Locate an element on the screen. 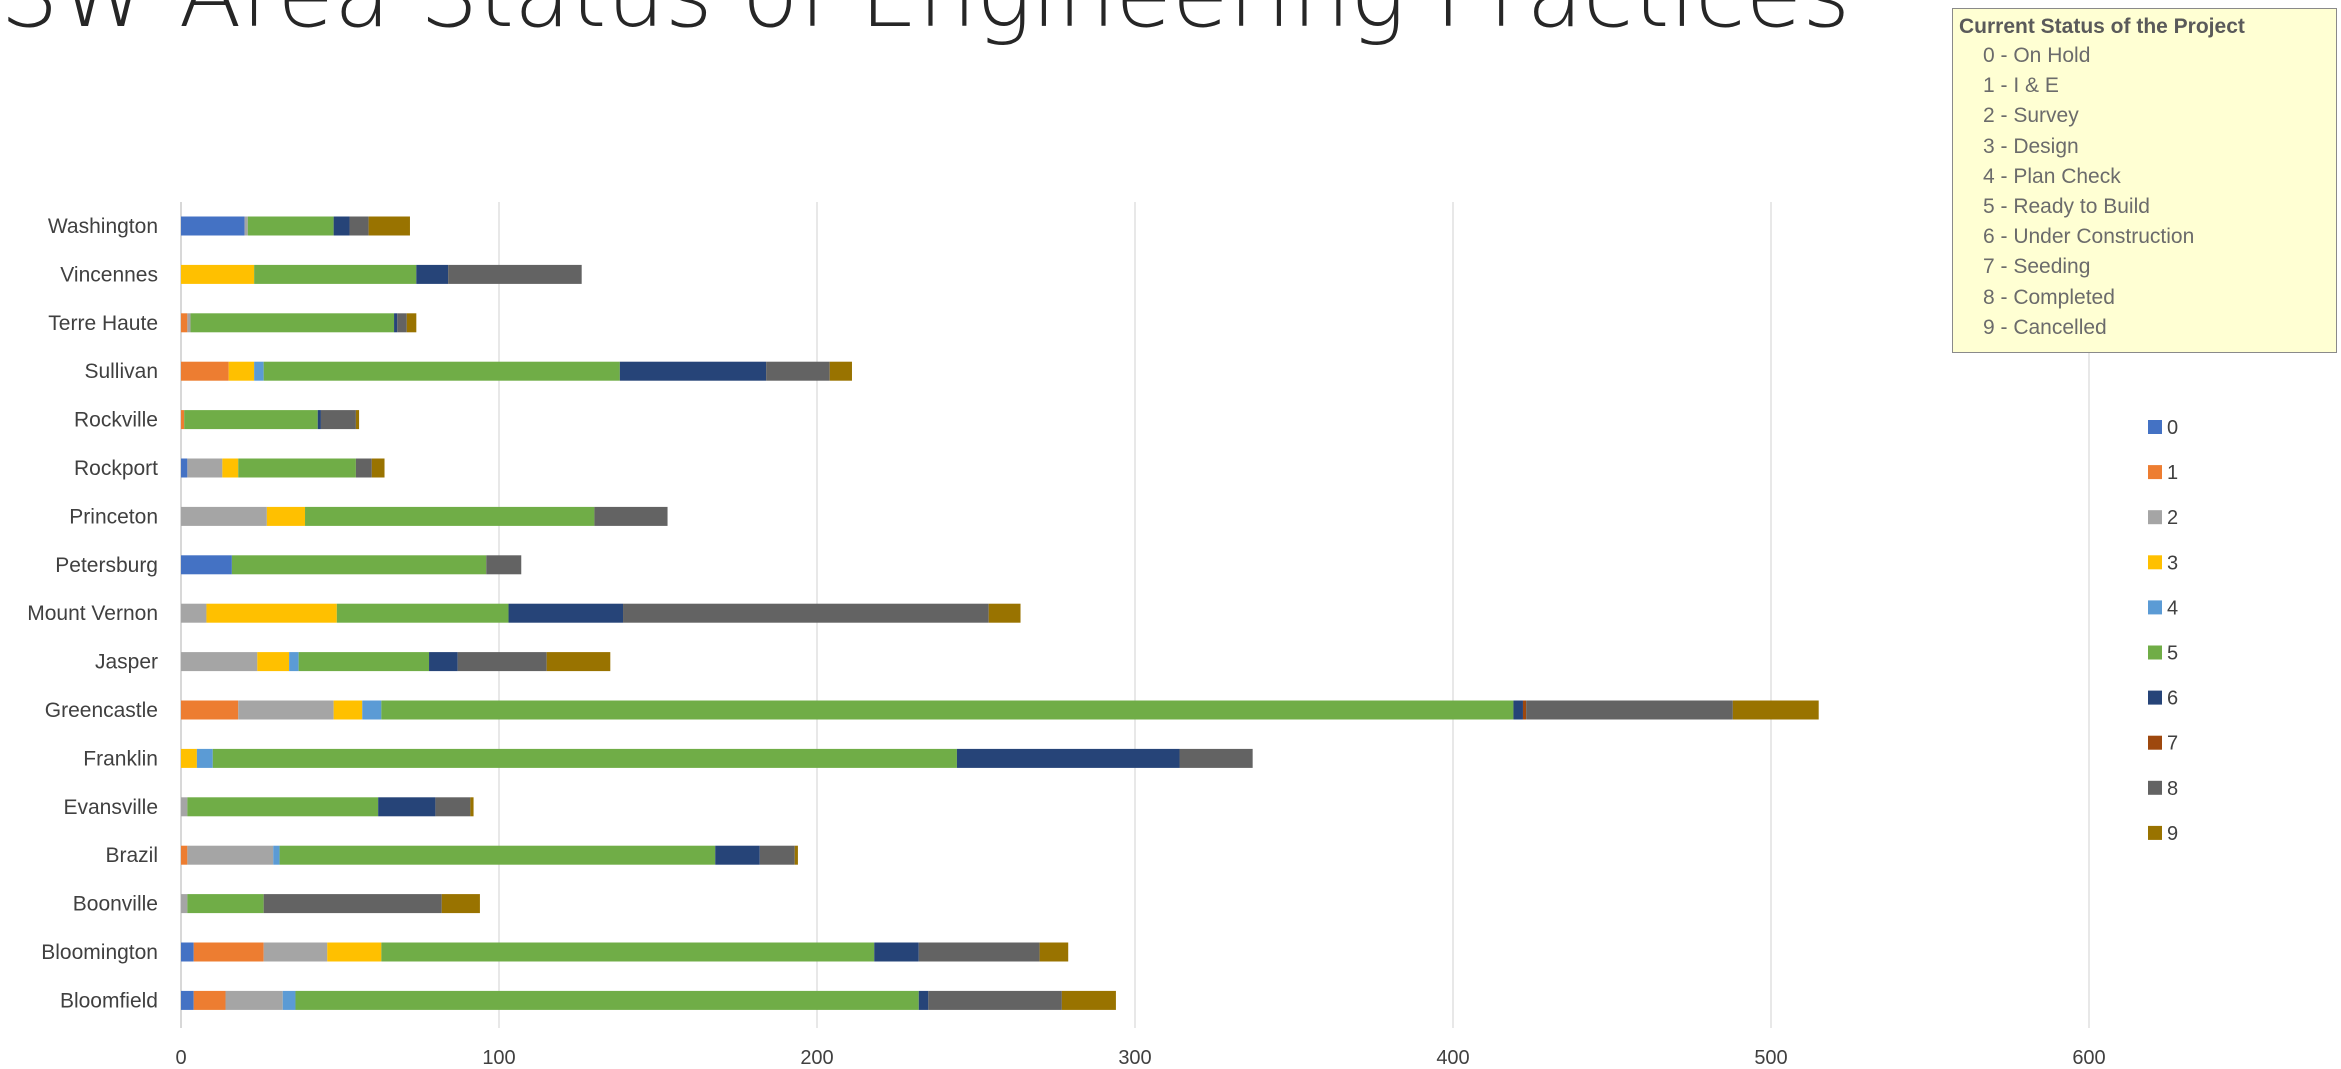  status-item-7: 7 - Seeding is located at coordinates (2147, 267).